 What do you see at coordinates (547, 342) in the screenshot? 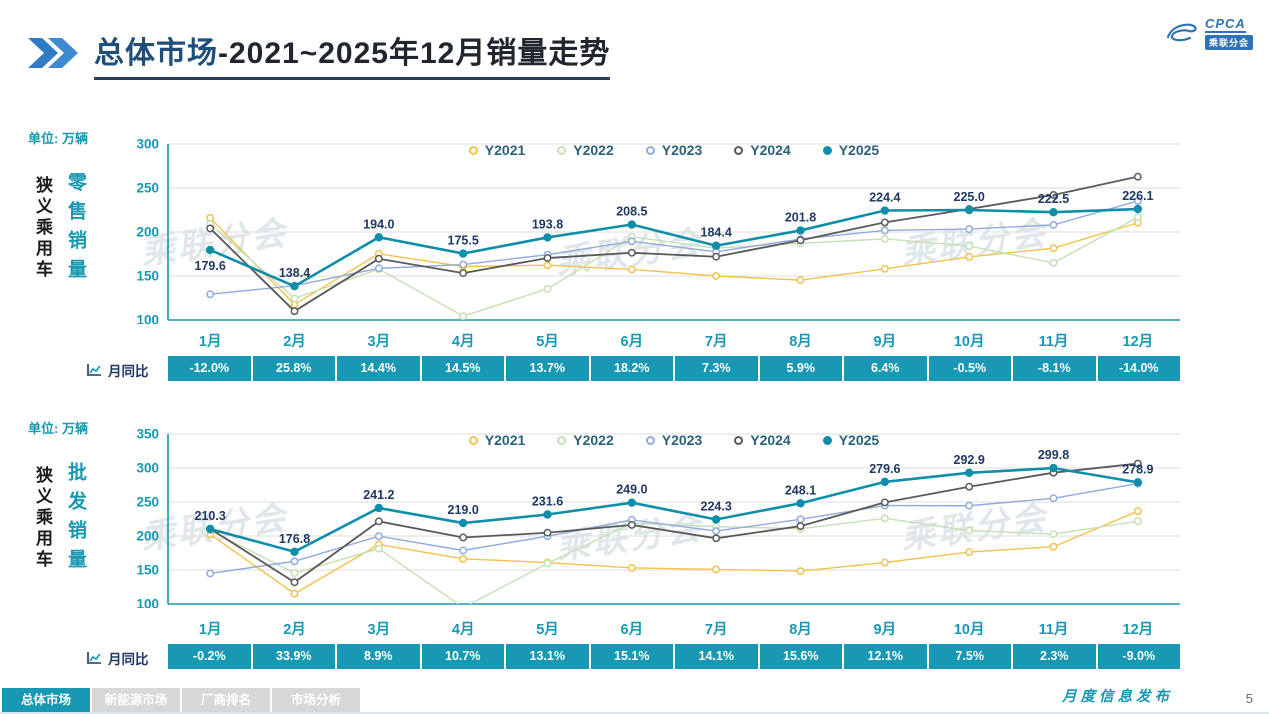
I see `month-label: 5月` at bounding box center [547, 342].